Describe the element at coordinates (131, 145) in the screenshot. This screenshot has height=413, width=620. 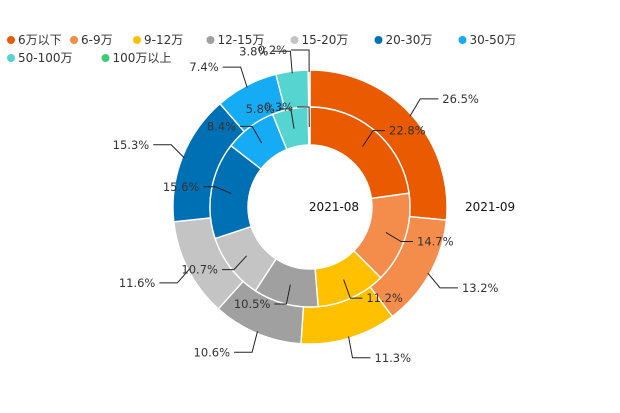
I see `data-label-outer: 15.3%` at that location.